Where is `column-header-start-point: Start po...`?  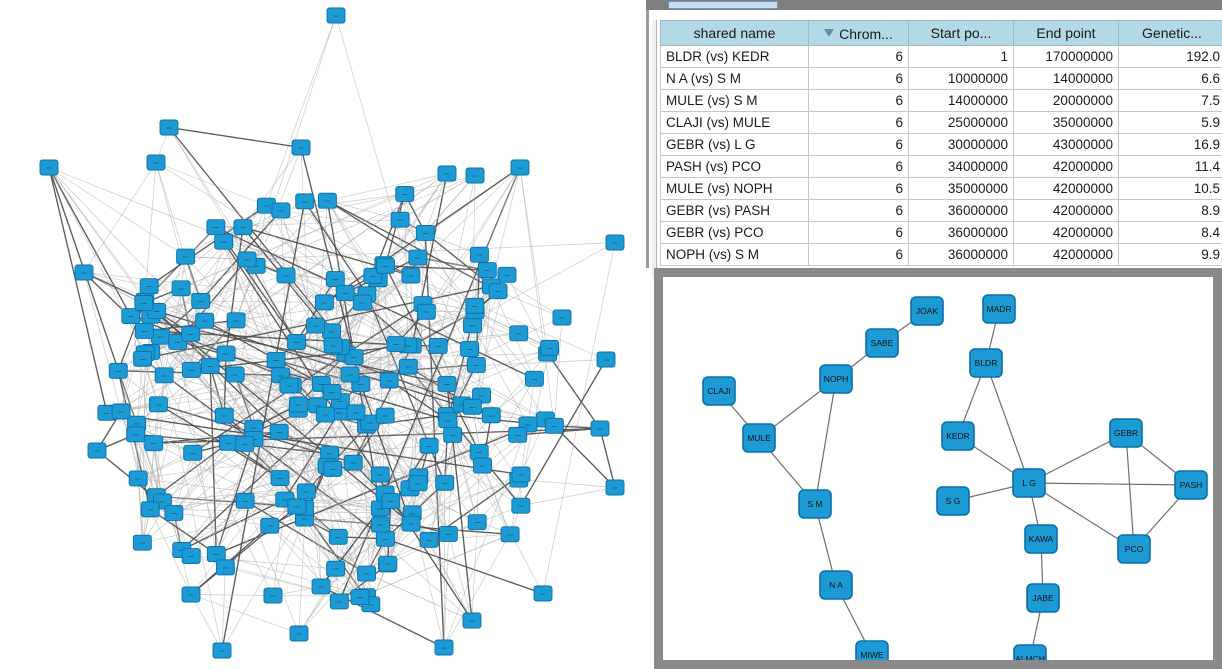
column-header-start-point: Start po... is located at coordinates (961, 33).